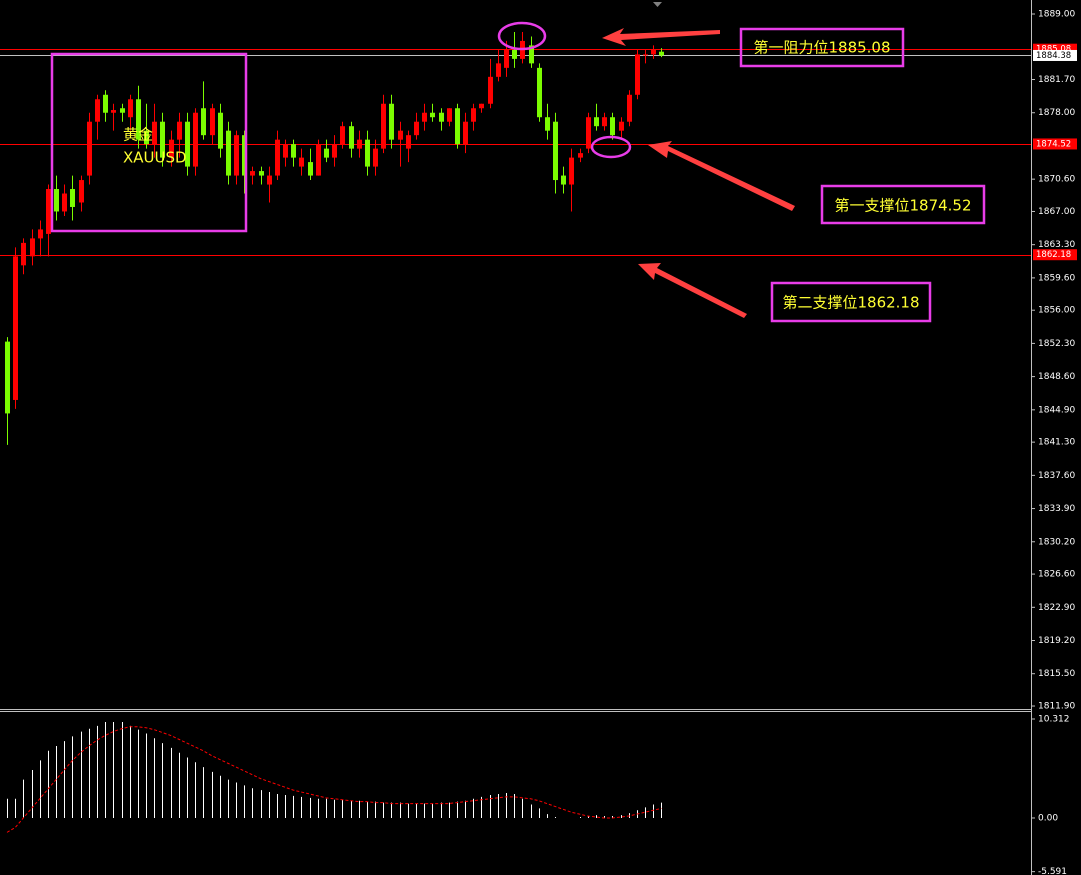 The image size is (1081, 875). I want to click on price-label: 1874.52, so click(1053, 144).